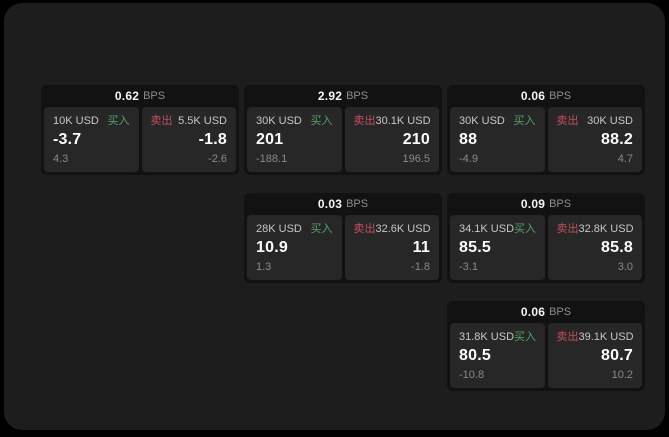 The width and height of the screenshot is (669, 437). Describe the element at coordinates (625, 267) in the screenshot. I see `sell-quote-change: 3.0` at that location.